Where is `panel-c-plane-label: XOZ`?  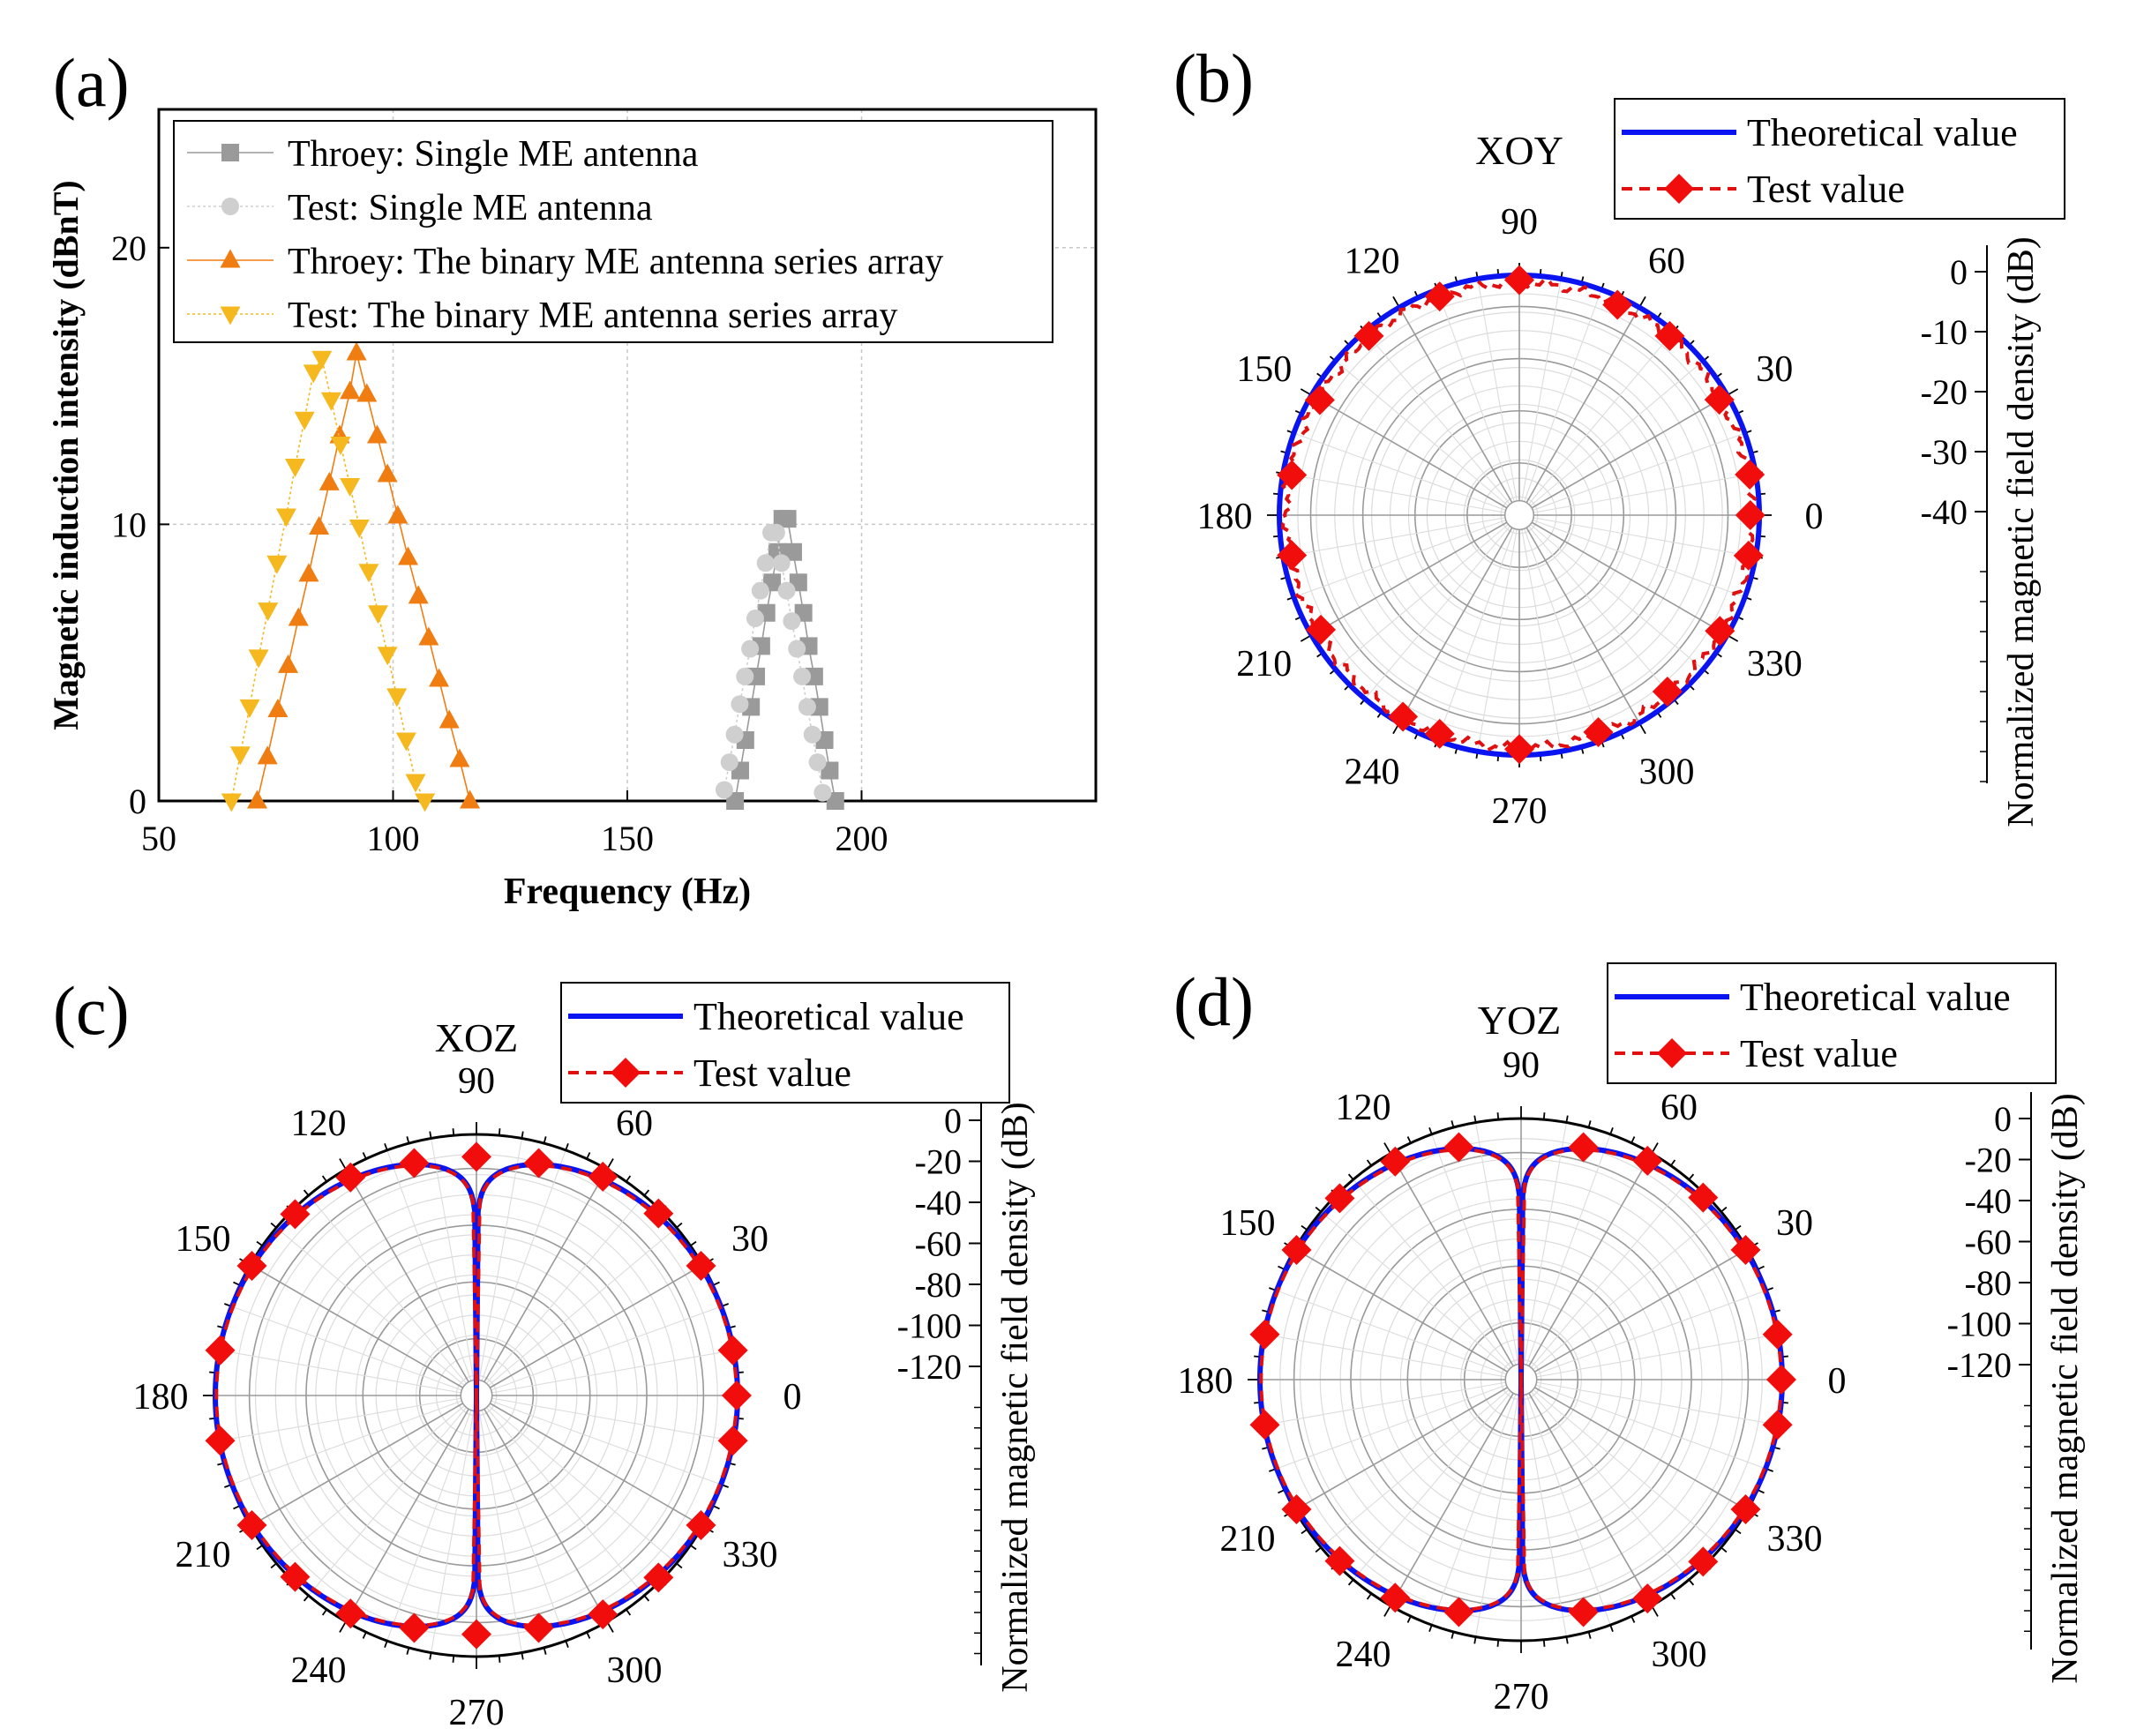
panel-c-plane-label: XOZ is located at coordinates (477, 1037).